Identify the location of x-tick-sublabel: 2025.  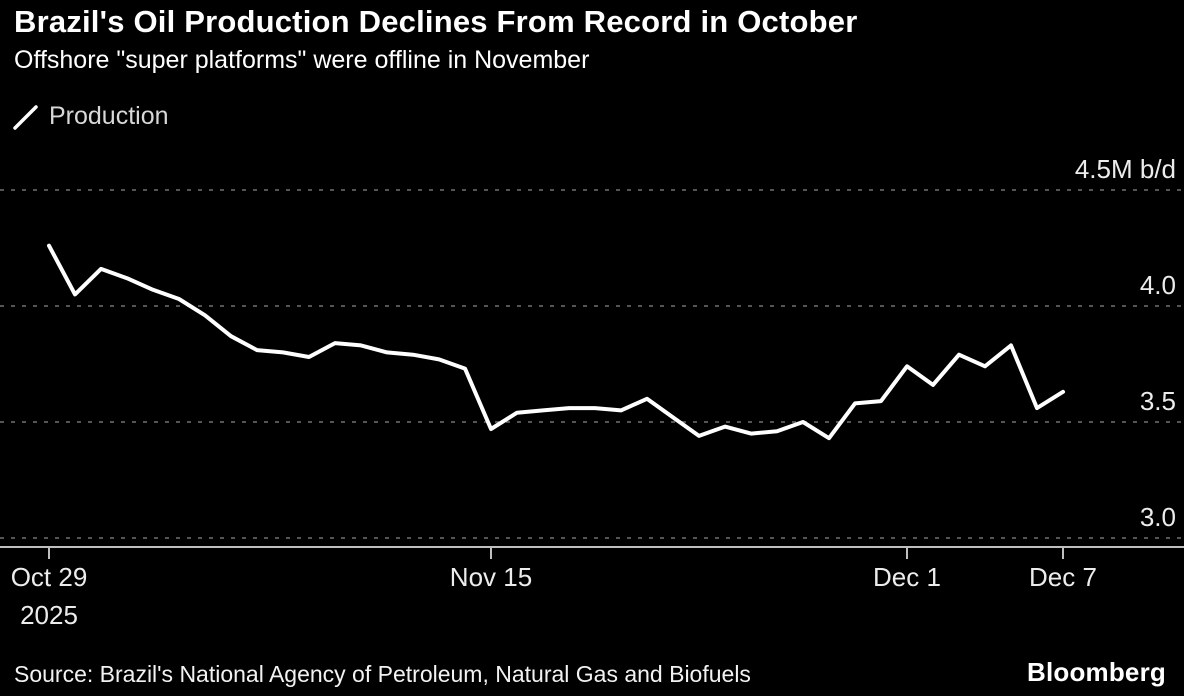
(49, 615).